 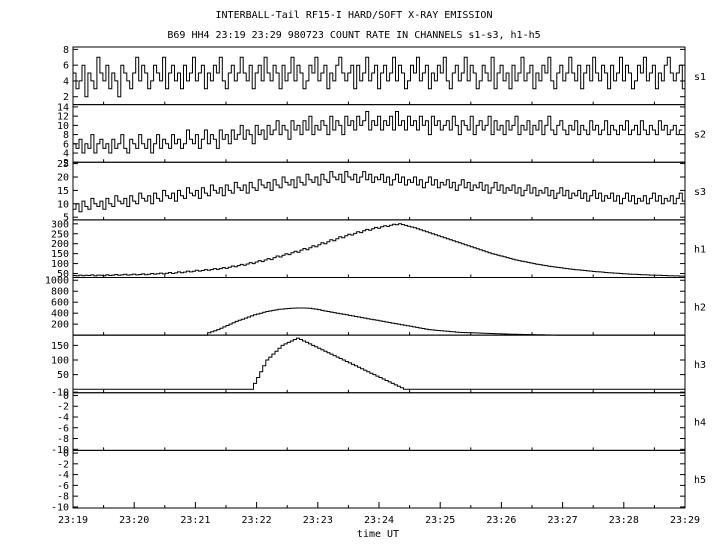 I want to click on x-tick-label: 23:20, so click(x=134, y=520).